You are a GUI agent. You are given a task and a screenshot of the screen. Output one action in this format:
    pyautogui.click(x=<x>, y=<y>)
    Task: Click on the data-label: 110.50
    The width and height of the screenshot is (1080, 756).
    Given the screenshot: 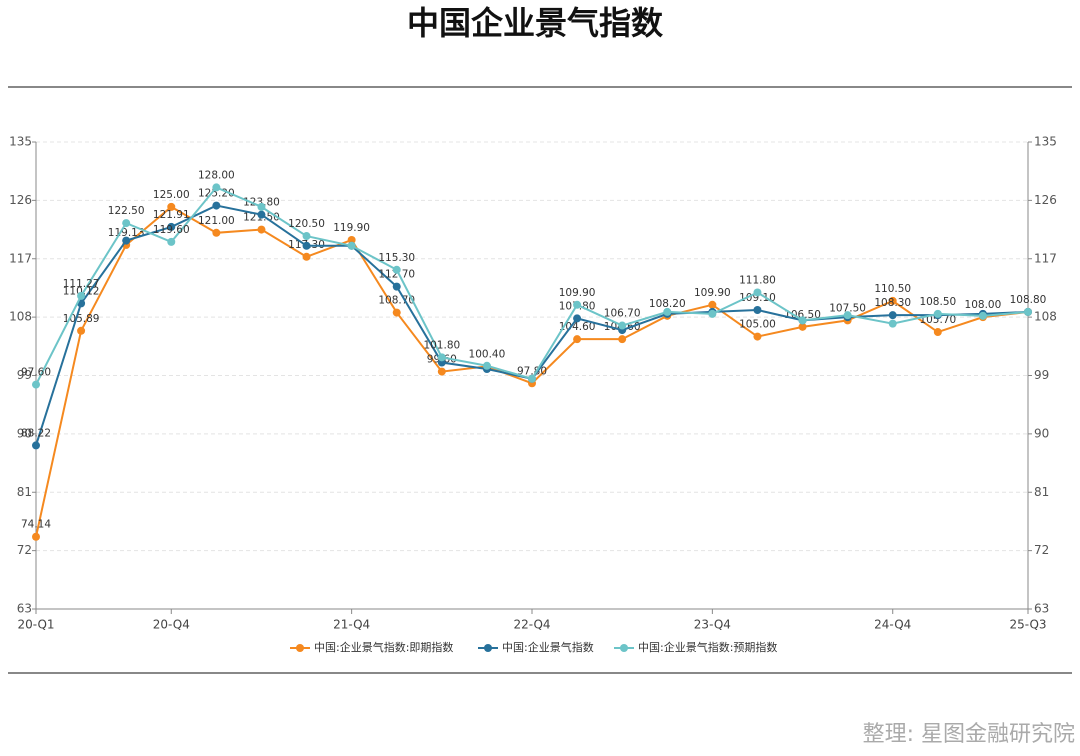 What is the action you would take?
    pyautogui.click(x=892, y=289)
    